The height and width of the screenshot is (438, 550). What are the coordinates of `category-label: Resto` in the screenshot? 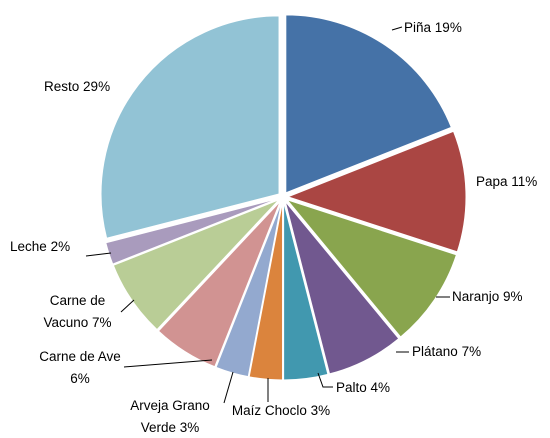 It's located at (62, 86).